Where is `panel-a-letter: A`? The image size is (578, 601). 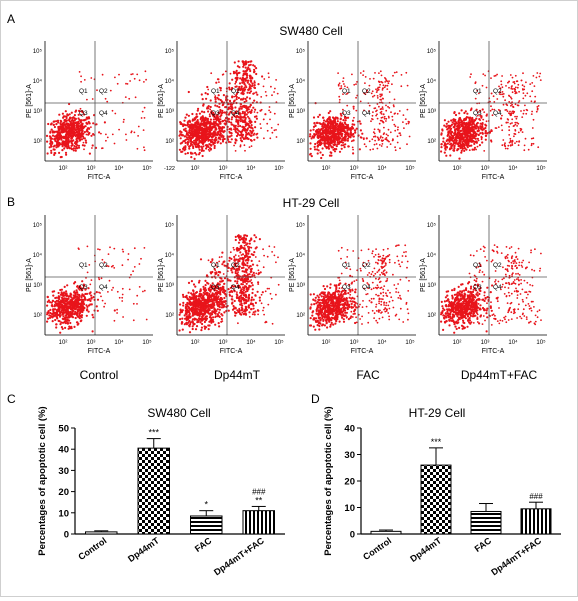
panel-a-letter: A is located at coordinates (11, 19).